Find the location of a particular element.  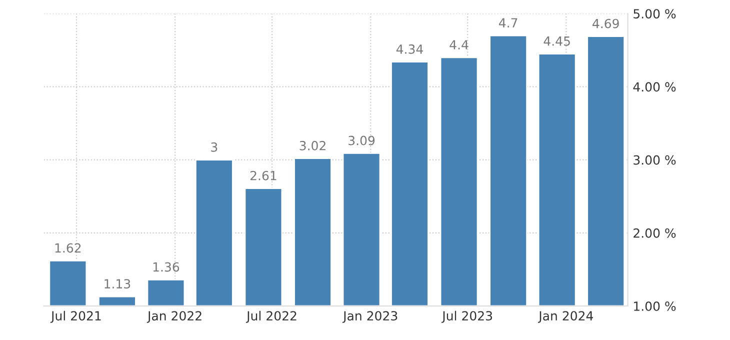

x-tick-label: Jul 2021 is located at coordinates (75, 316).